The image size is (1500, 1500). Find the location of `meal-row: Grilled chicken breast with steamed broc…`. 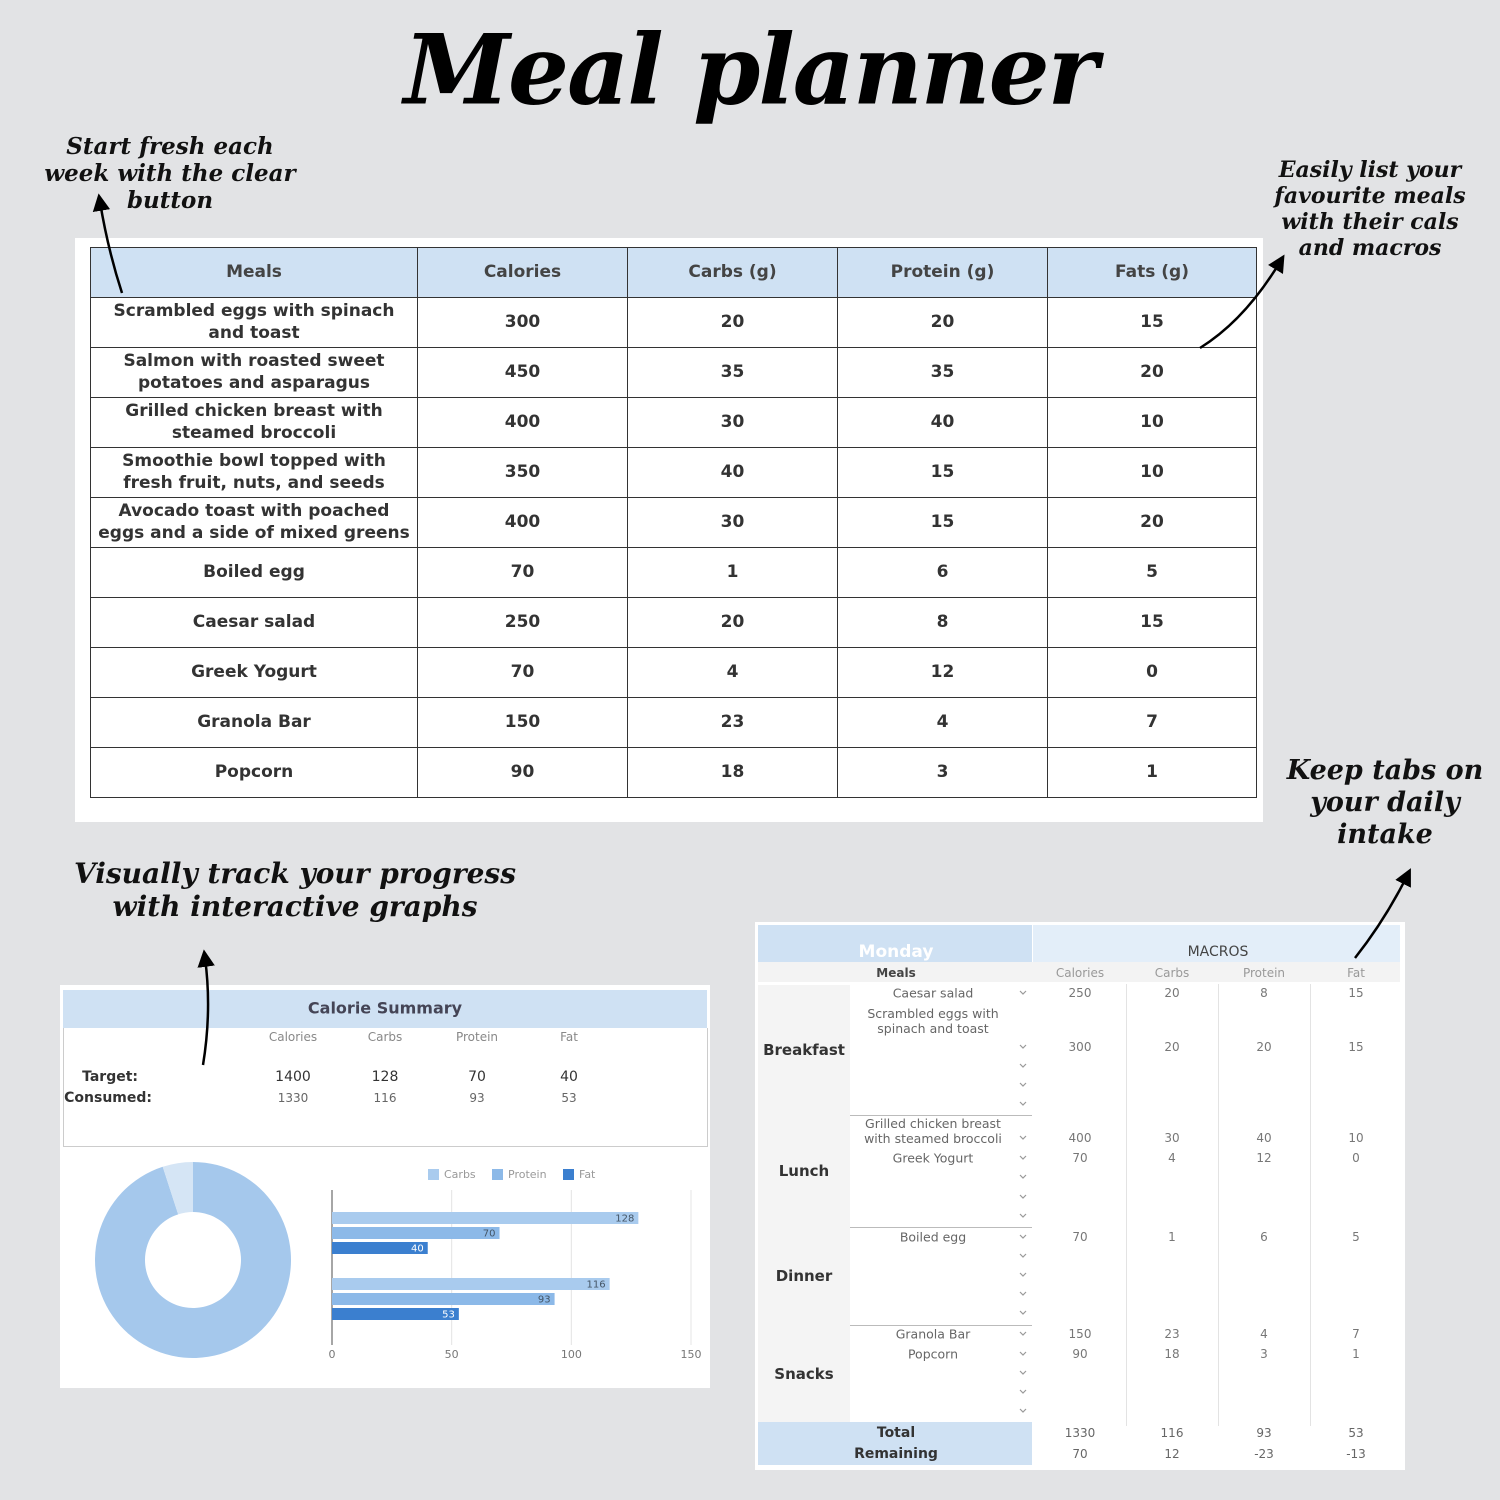

meal-row: Grilled chicken breast with steamed broc… is located at coordinates (673, 422).